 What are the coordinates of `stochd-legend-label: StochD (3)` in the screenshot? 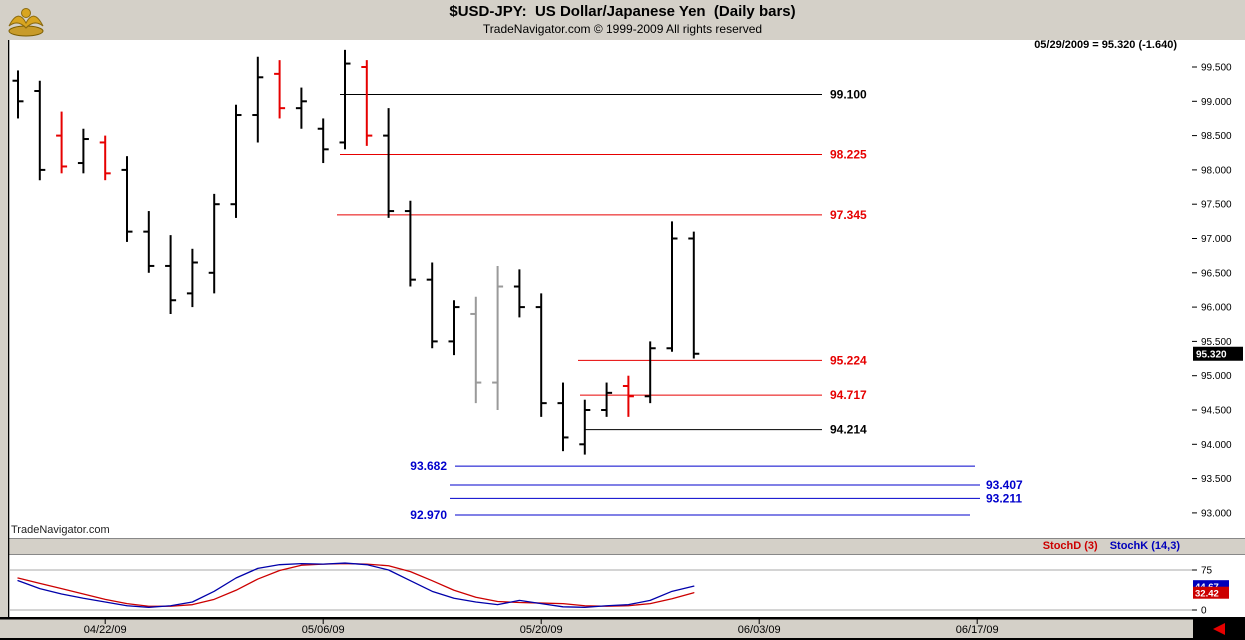 It's located at (1070, 546).